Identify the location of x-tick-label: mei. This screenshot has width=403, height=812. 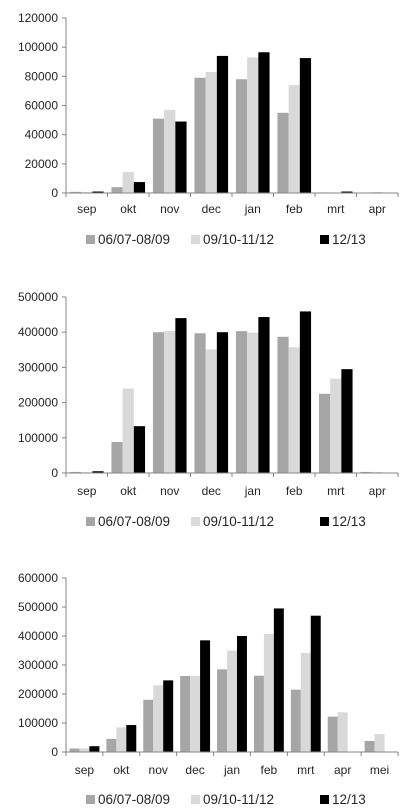
(379, 770).